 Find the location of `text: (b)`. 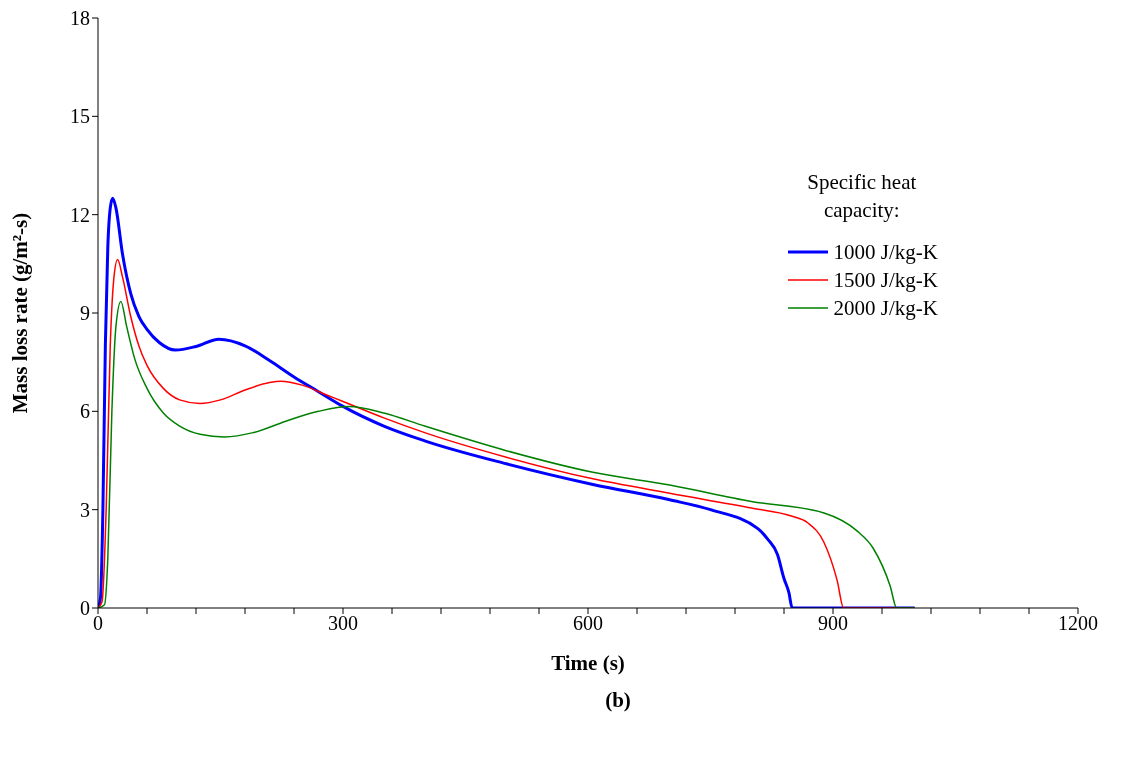

text: (b) is located at coordinates (618, 700).